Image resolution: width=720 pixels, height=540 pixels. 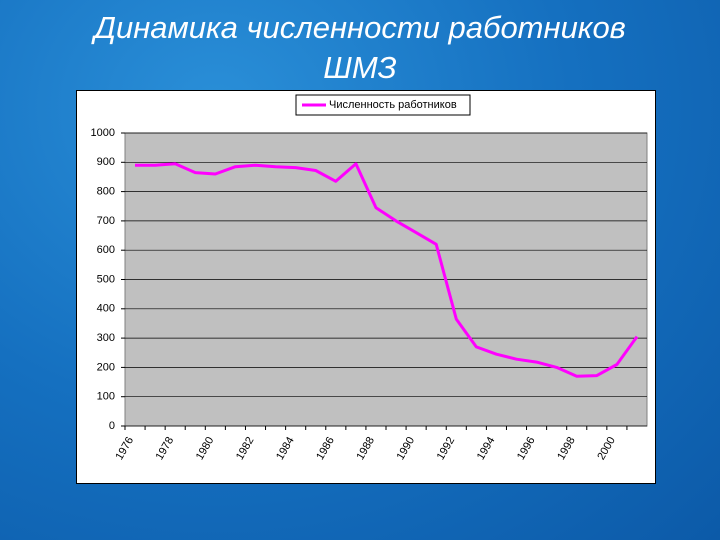 I want to click on y-tick-label: 500, so click(x=106, y=279).